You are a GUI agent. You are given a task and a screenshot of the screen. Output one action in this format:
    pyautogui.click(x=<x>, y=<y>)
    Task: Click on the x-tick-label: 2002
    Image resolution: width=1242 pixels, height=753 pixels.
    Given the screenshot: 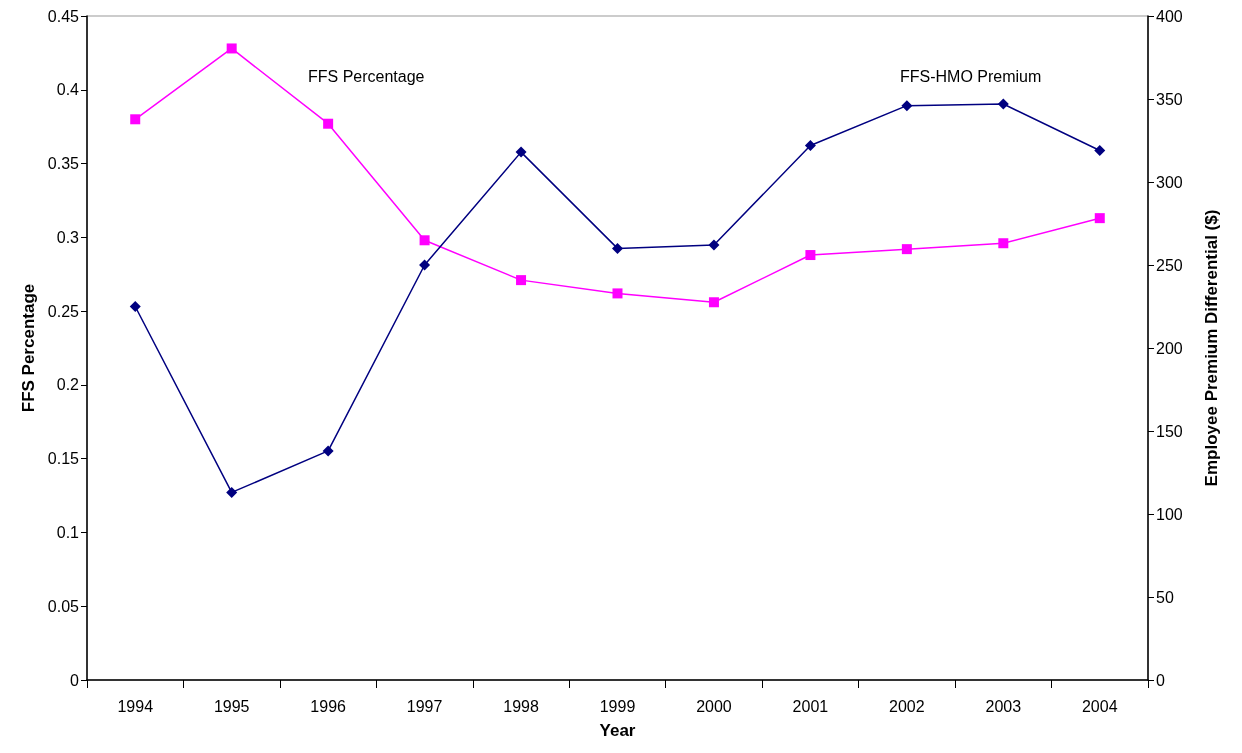 What is the action you would take?
    pyautogui.click(x=907, y=706)
    